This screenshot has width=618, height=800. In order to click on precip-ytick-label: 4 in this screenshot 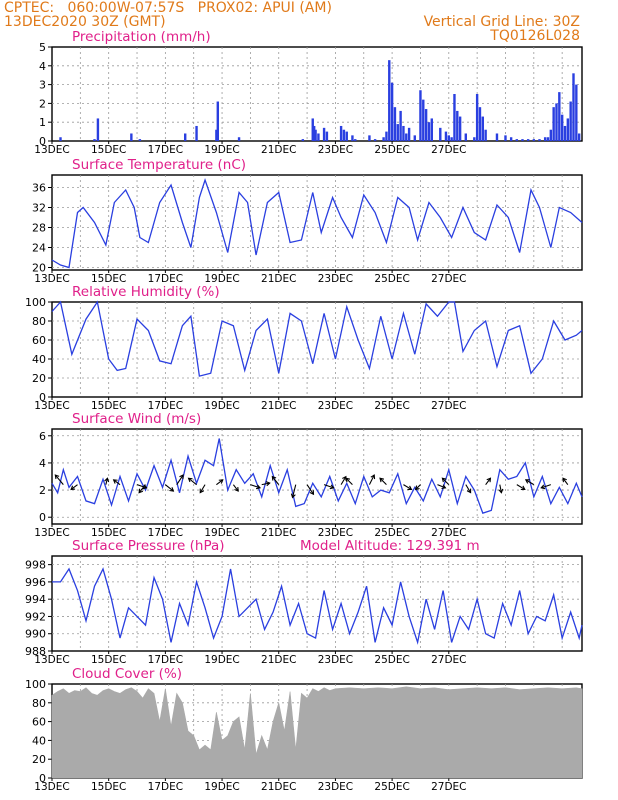, I will do `click(42, 66)`.